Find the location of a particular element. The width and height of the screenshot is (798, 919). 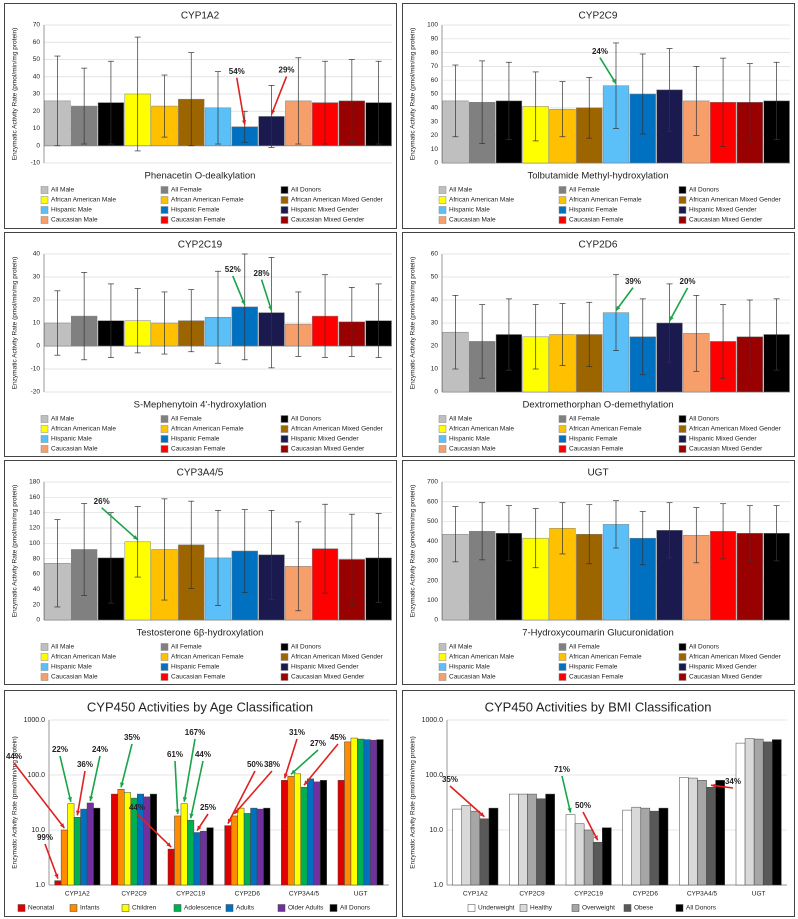

x-tick-label: CYP1A2 is located at coordinates (475, 894).